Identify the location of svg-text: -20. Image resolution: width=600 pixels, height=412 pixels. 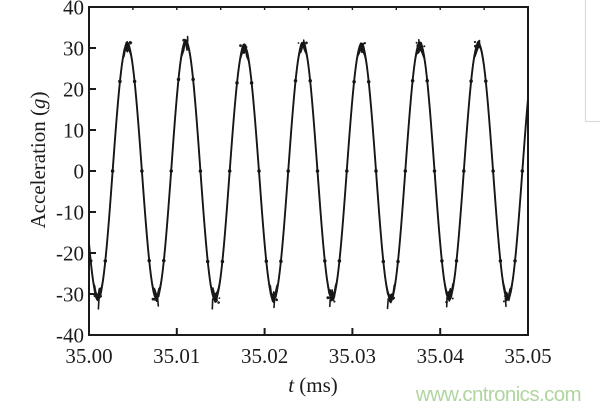
(70, 254).